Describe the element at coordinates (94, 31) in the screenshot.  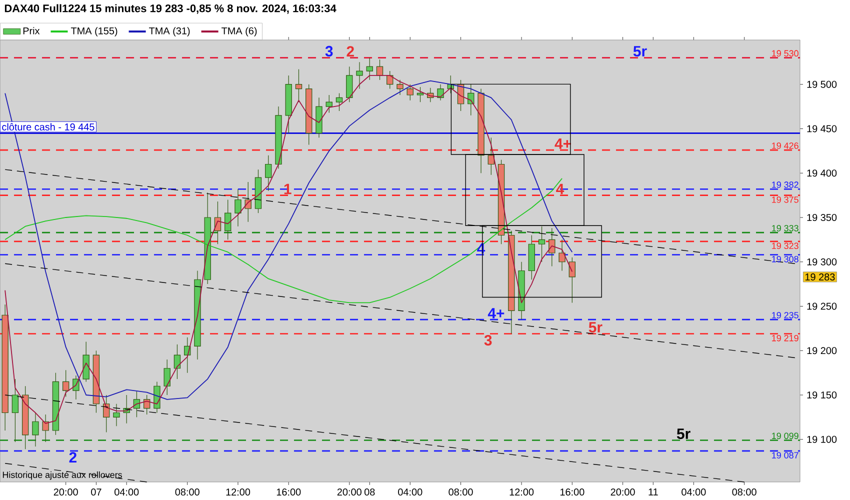
I see `legend-label: TMA (155)` at that location.